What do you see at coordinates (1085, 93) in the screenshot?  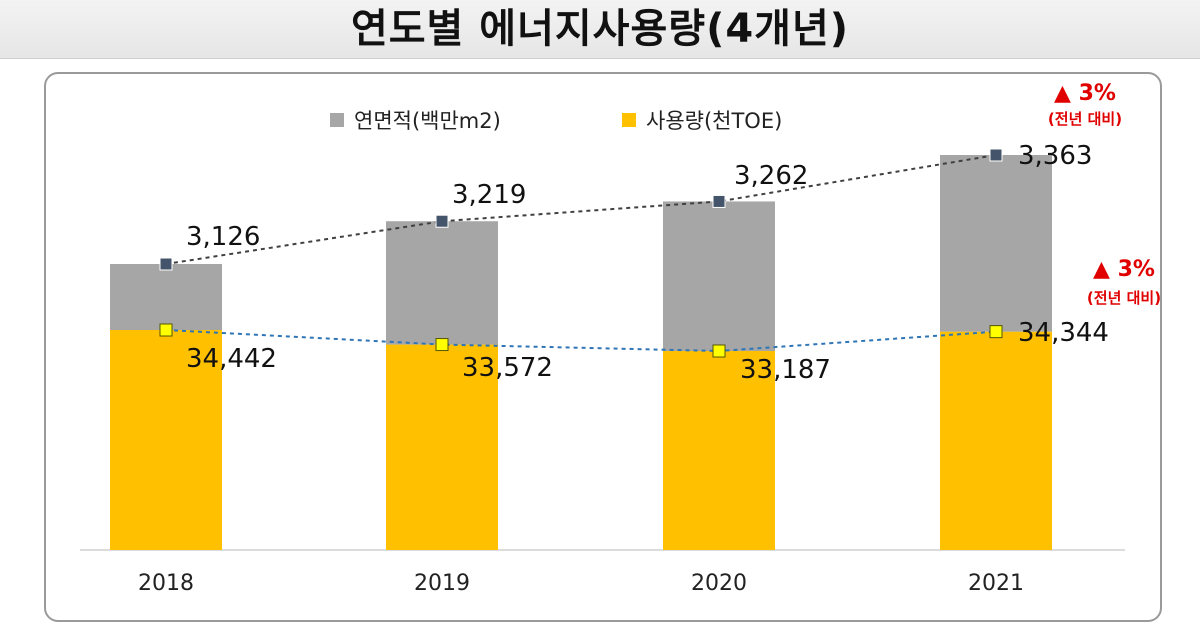 I see `annotation-area-change: ▲ 3%` at bounding box center [1085, 93].